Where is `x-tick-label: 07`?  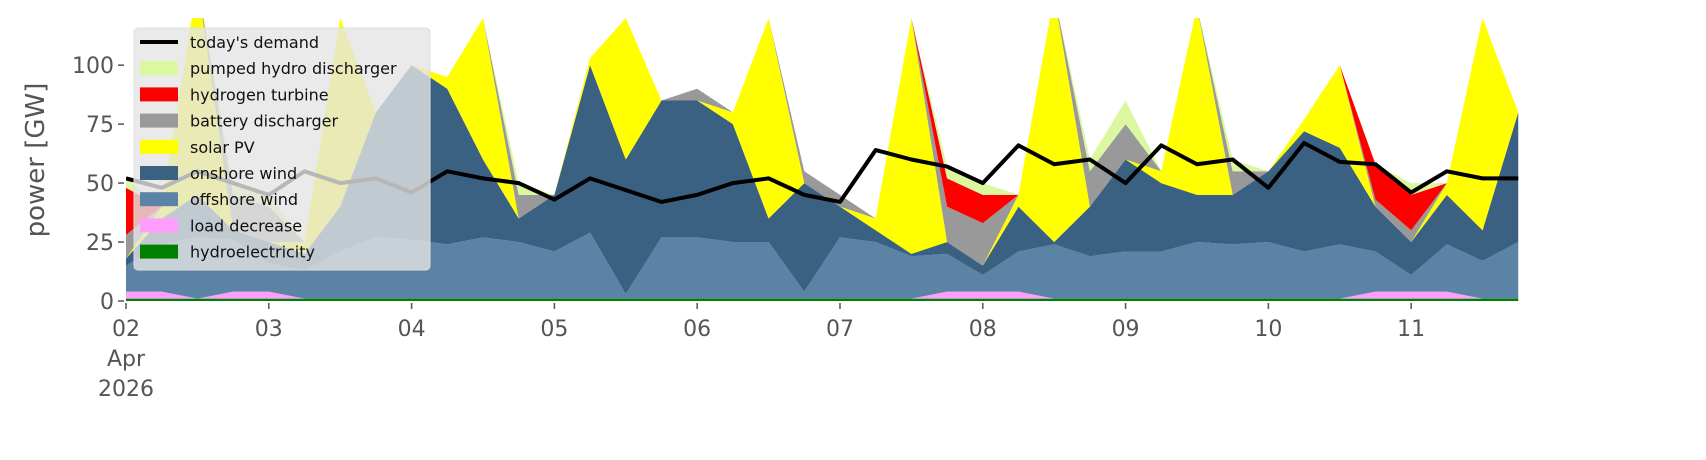 x-tick-label: 07 is located at coordinates (840, 329).